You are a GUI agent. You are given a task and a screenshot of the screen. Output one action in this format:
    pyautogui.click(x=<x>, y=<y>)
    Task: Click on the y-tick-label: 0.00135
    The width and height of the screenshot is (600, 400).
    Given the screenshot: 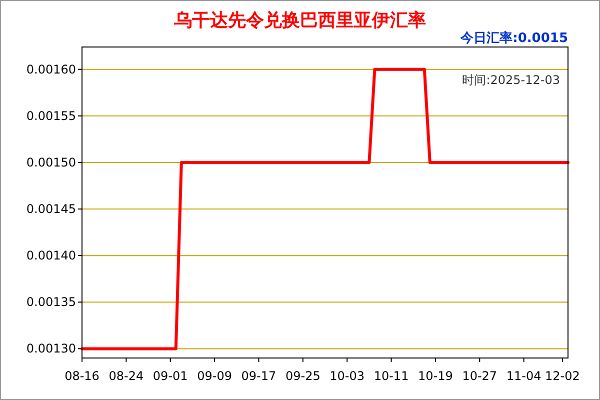 What is the action you would take?
    pyautogui.click(x=51, y=302)
    